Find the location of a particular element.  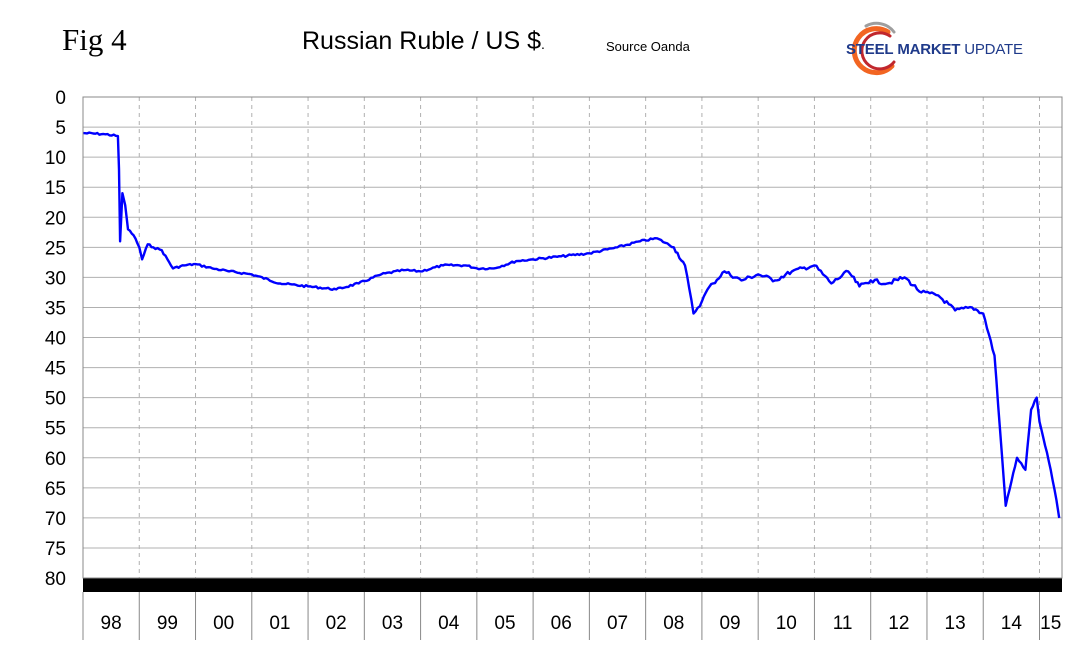

steel-market-update-logo: STEEL MARKET UPDATE is located at coordinates (936, 49).